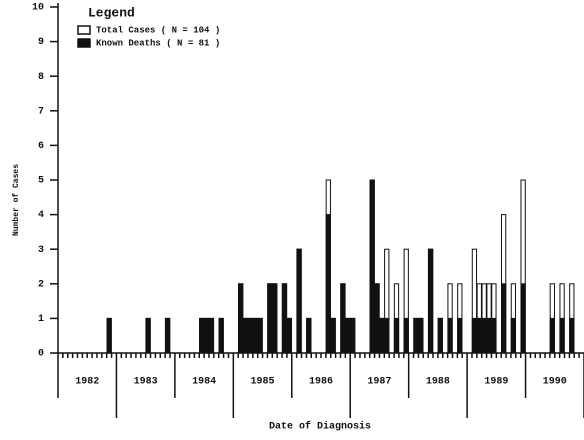  What do you see at coordinates (379, 382) in the screenshot?
I see `x-tick-label: 1987` at bounding box center [379, 382].